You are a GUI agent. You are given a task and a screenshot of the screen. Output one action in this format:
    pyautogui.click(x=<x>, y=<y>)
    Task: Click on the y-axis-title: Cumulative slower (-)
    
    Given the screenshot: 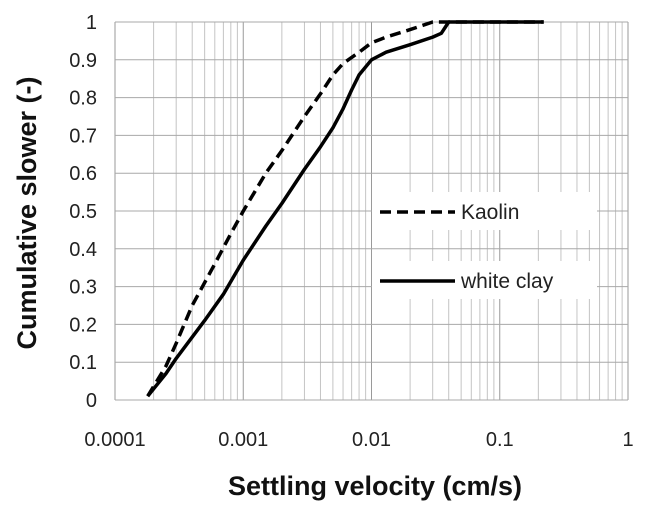 What is the action you would take?
    pyautogui.click(x=27, y=212)
    